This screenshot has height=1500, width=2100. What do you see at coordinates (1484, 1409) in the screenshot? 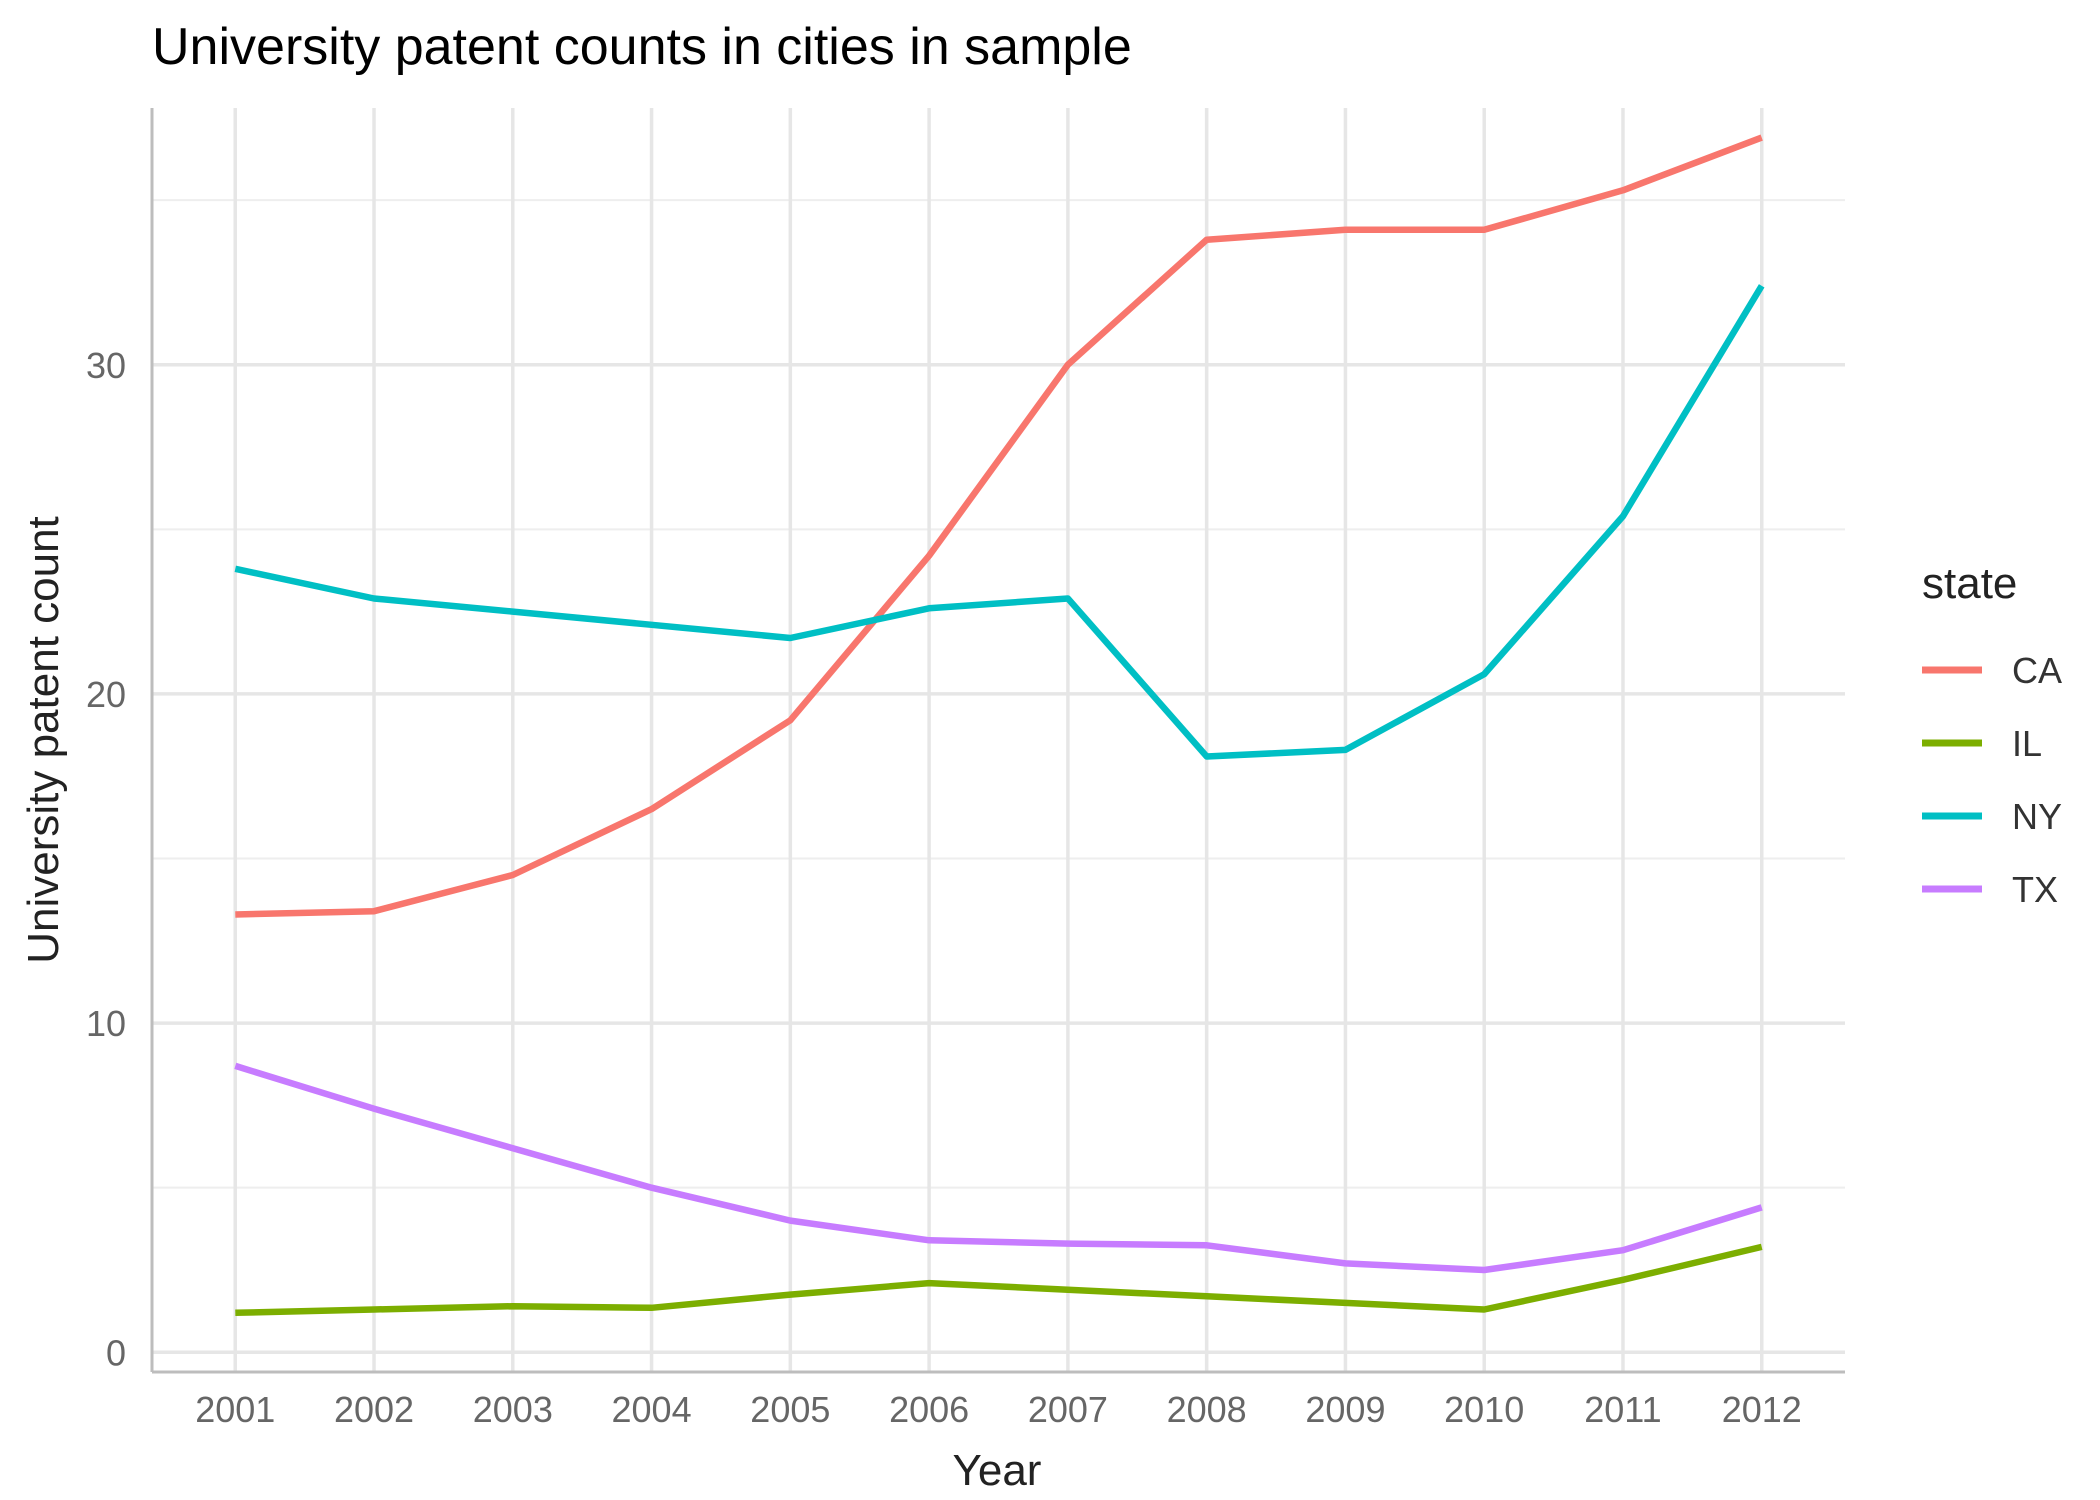
I see `x-tick-label: 2010` at bounding box center [1484, 1409].